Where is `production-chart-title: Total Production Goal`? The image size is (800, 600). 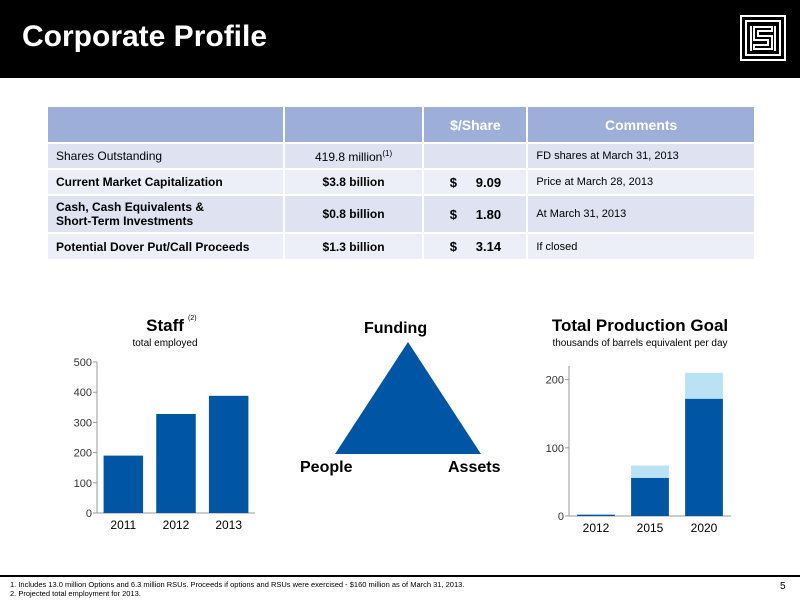 production-chart-title: Total Production Goal is located at coordinates (640, 325).